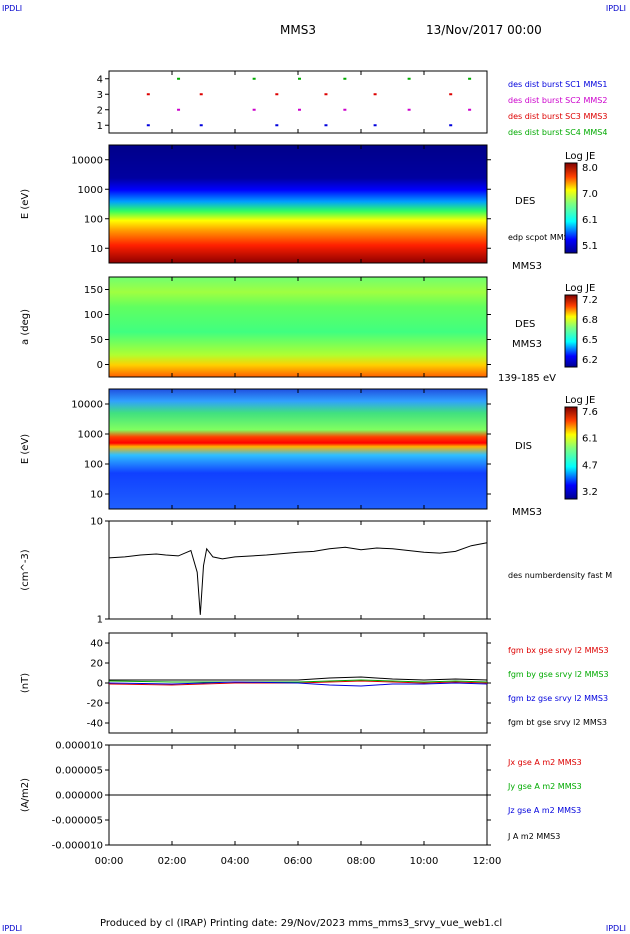  Describe the element at coordinates (96, 664) in the screenshot. I see `bfield-ytick-label: 20` at that location.